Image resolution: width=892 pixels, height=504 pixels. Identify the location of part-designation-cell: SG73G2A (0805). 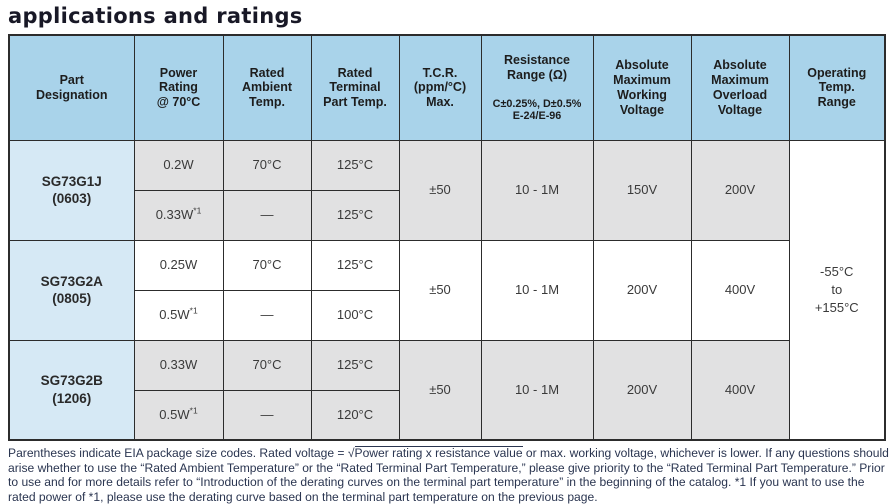
(71, 290).